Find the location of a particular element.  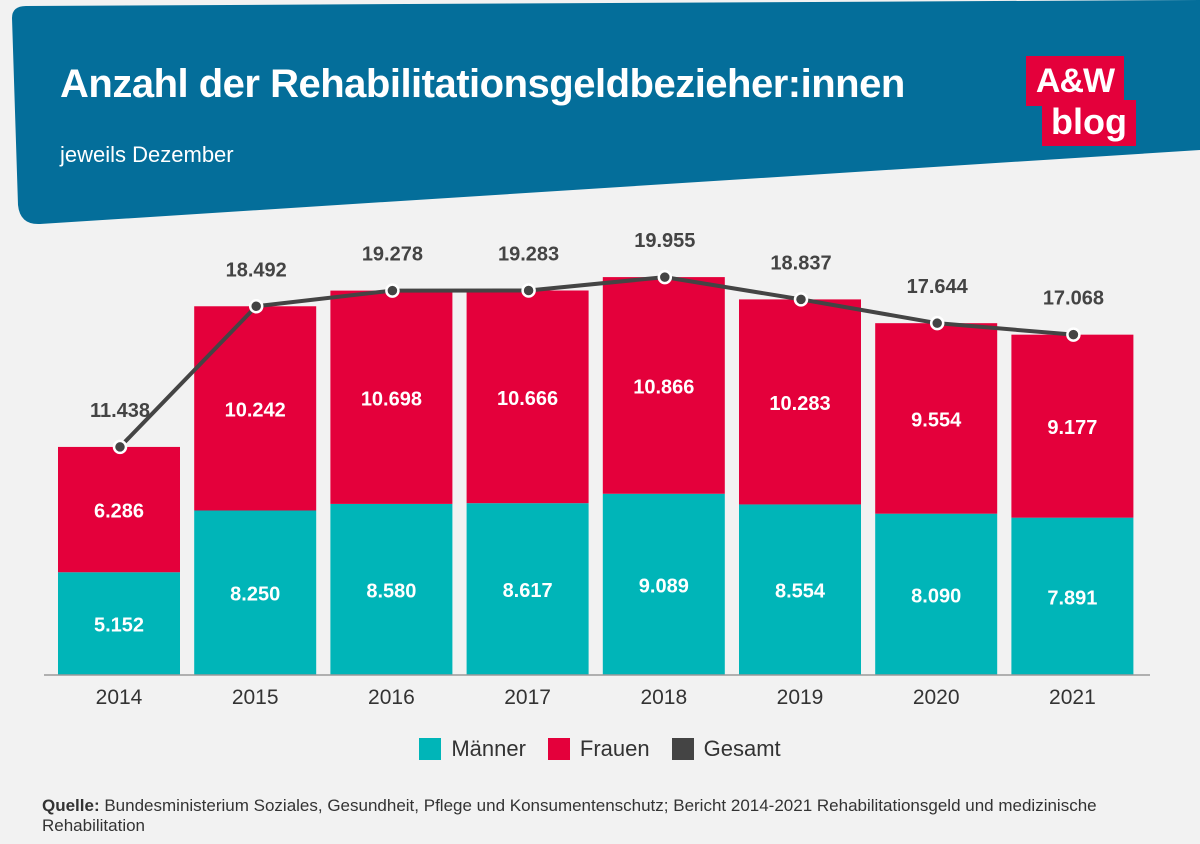

bar-frauen-2018 is located at coordinates (663, 385).